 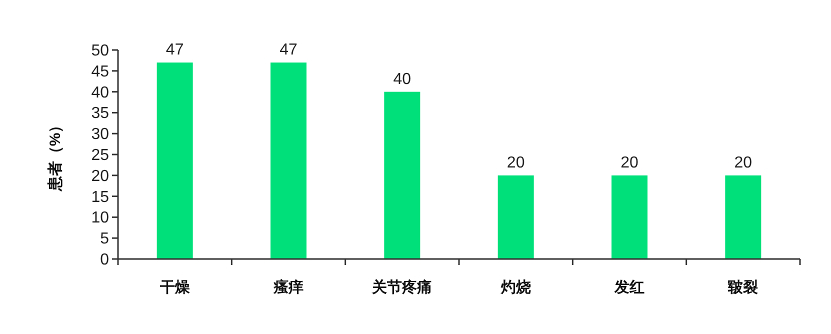 What do you see at coordinates (105, 260) in the screenshot?
I see `y-tick-label: 0` at bounding box center [105, 260].